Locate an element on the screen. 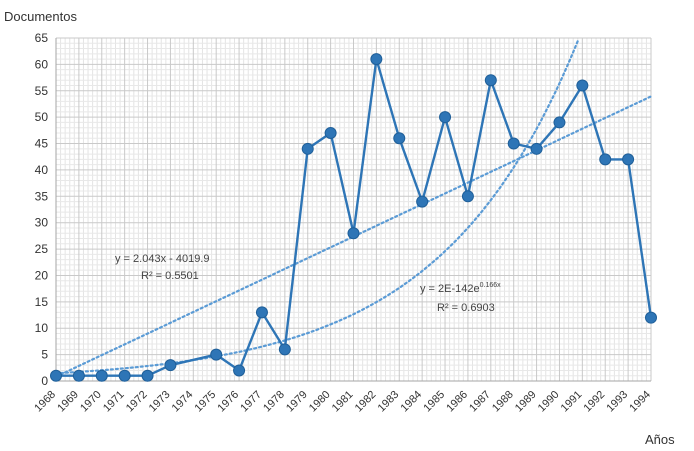  x-tick-label: 1984 is located at coordinates (411, 402).